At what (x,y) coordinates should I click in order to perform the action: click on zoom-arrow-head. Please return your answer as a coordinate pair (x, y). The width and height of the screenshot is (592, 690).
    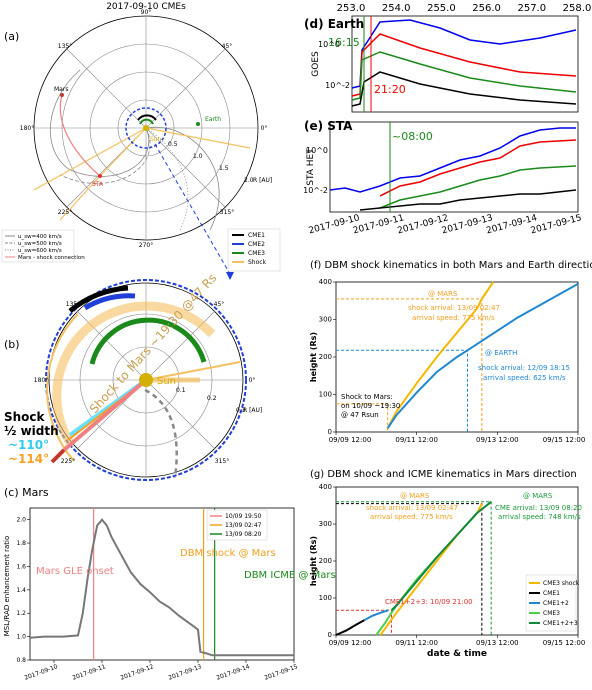
    Looking at the image, I should click on (230, 276).